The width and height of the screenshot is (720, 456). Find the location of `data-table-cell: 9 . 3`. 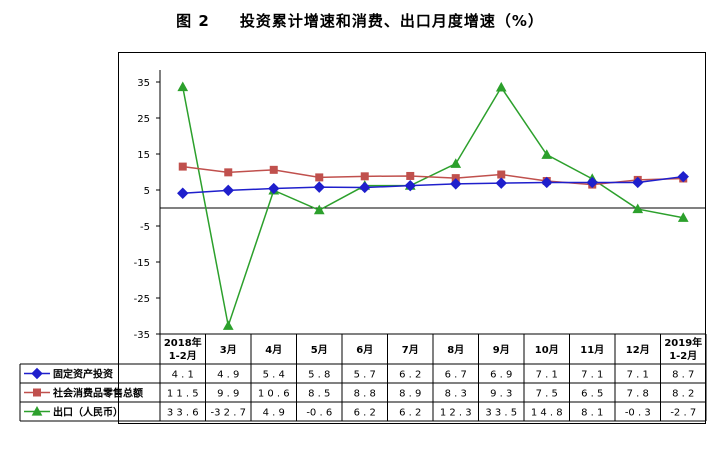

data-table-cell: 9 . 3 is located at coordinates (501, 394).